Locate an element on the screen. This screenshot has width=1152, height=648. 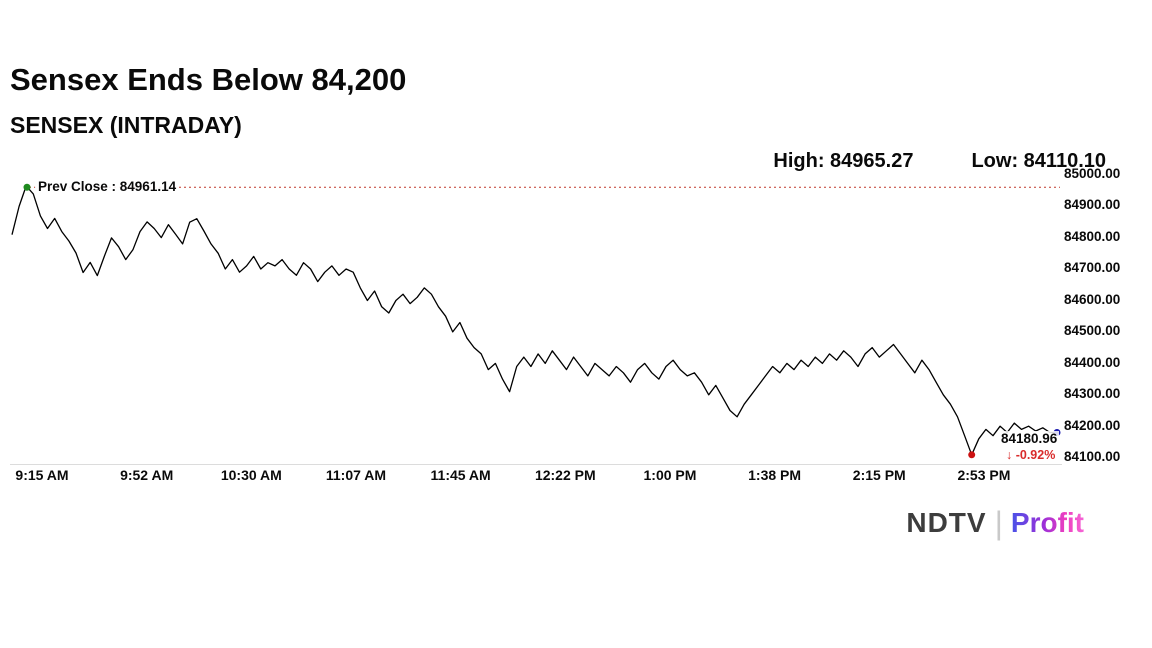
x-axis-tick: 2:15 PM is located at coordinates (879, 475).